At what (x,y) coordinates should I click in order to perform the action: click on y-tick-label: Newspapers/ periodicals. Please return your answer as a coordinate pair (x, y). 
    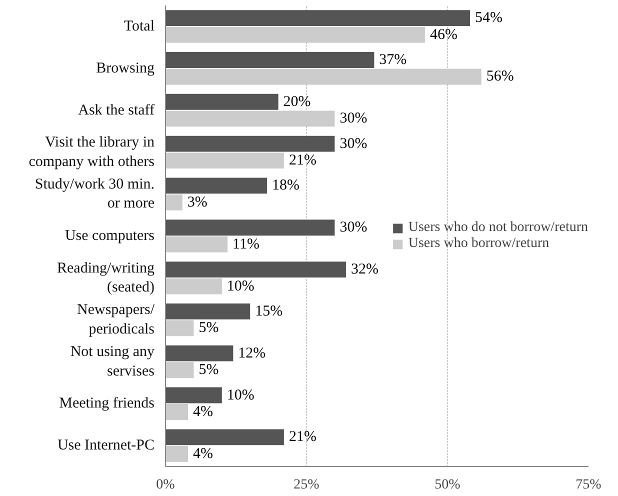
    Looking at the image, I should click on (116, 320).